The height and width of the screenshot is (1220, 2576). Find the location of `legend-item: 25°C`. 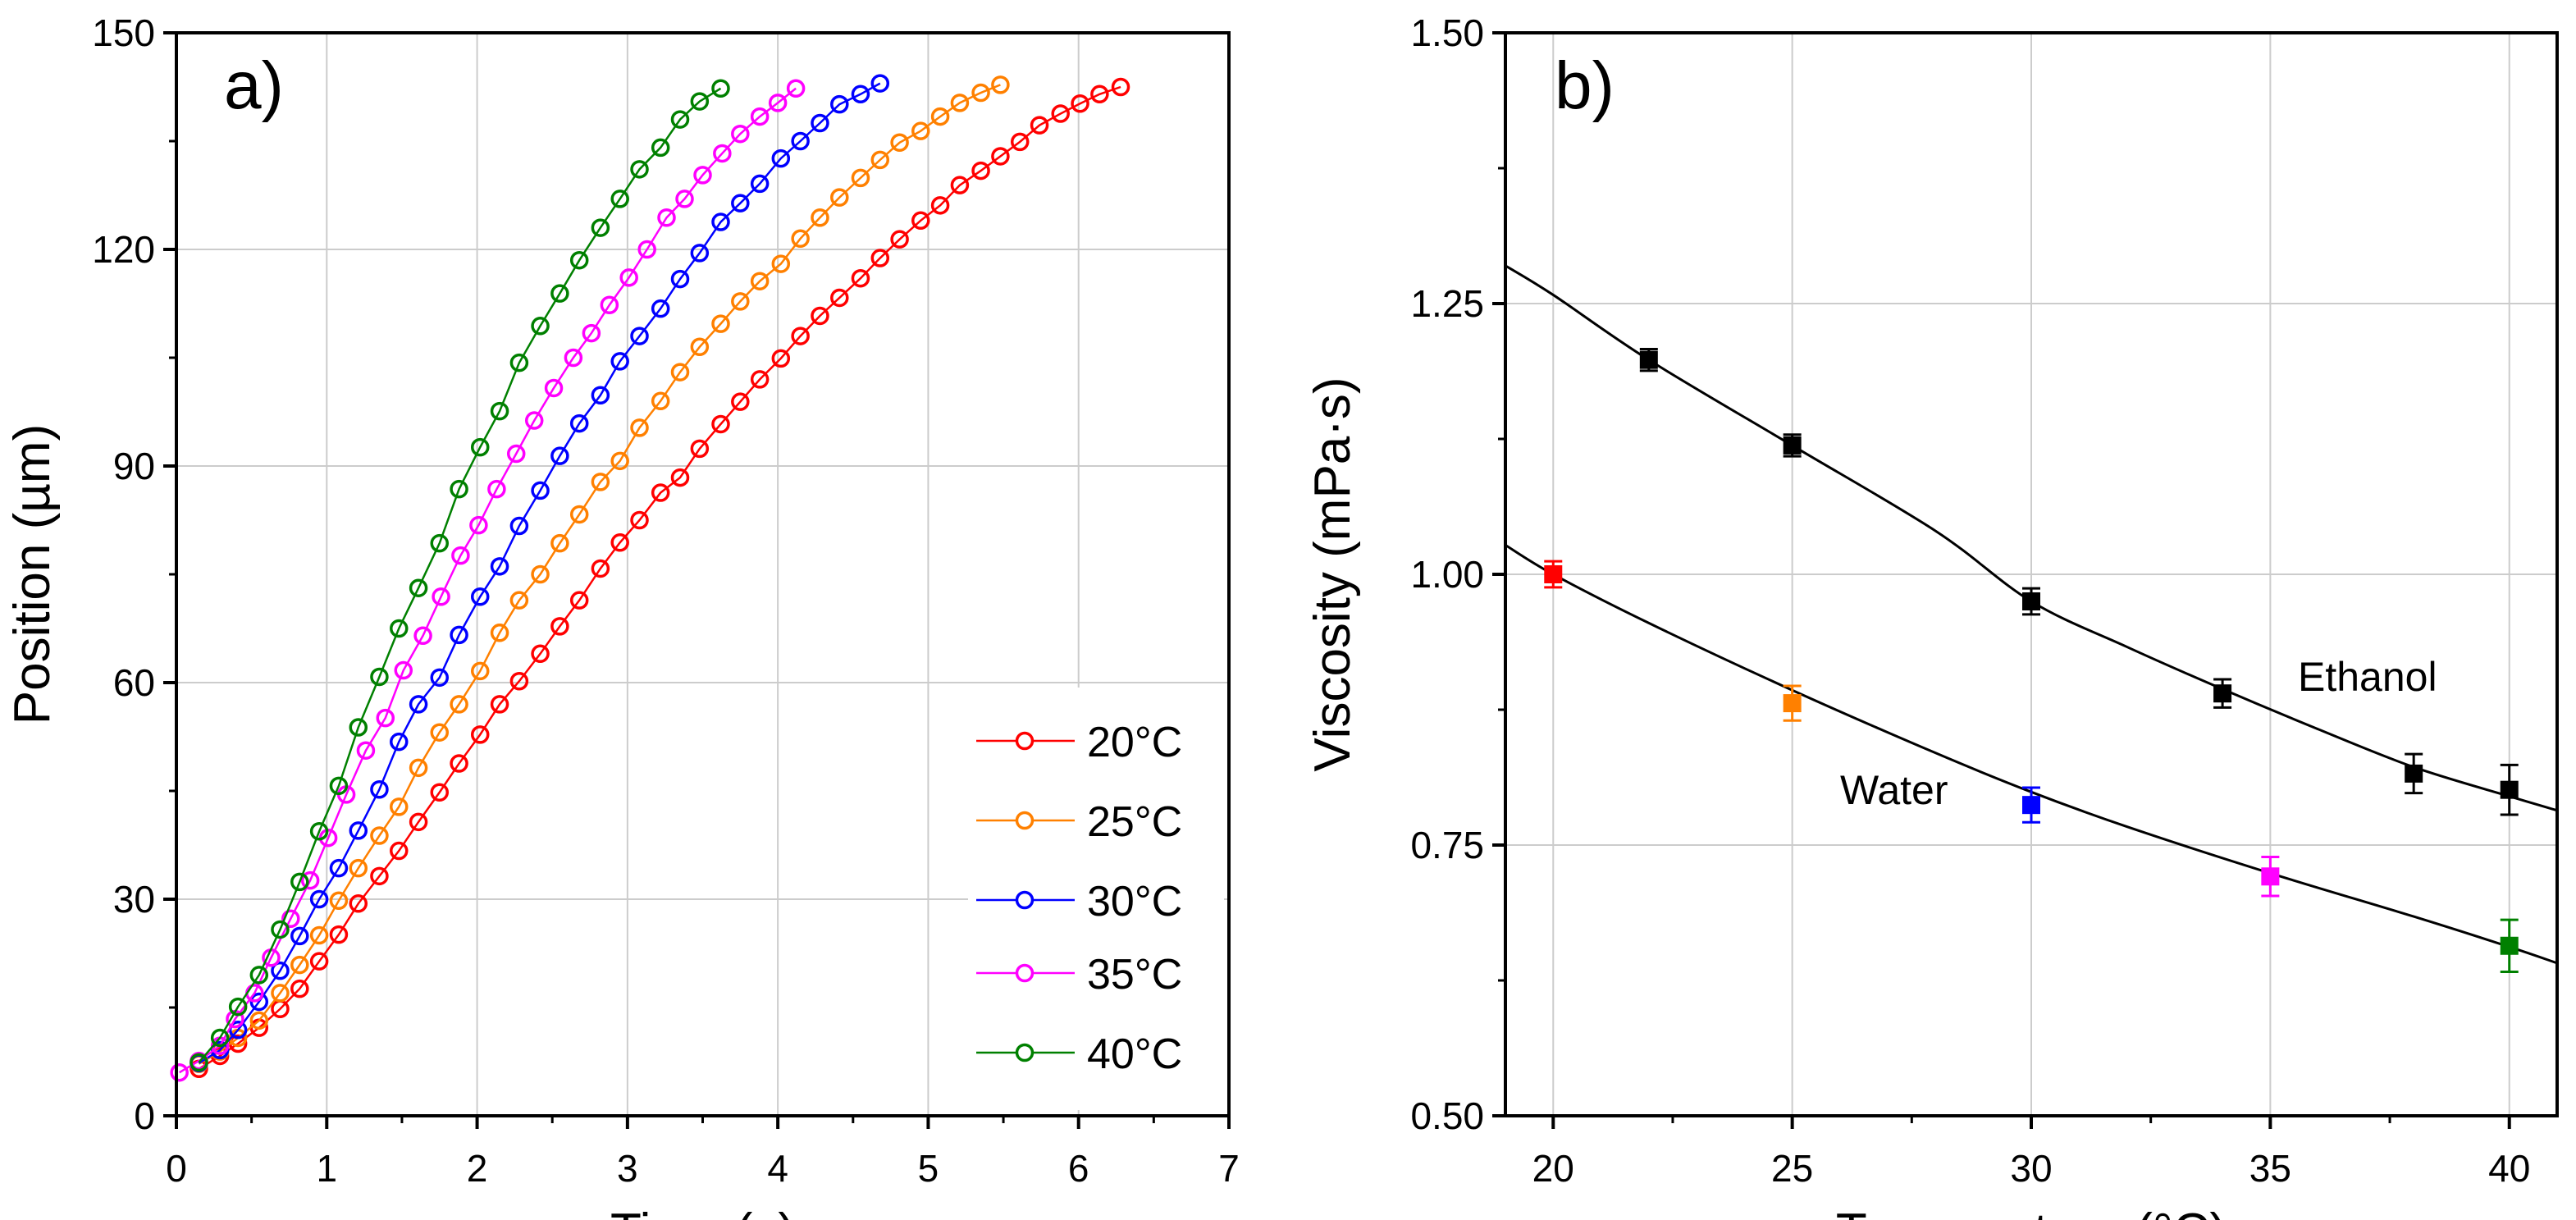

legend-item: 25°C is located at coordinates (1079, 822).